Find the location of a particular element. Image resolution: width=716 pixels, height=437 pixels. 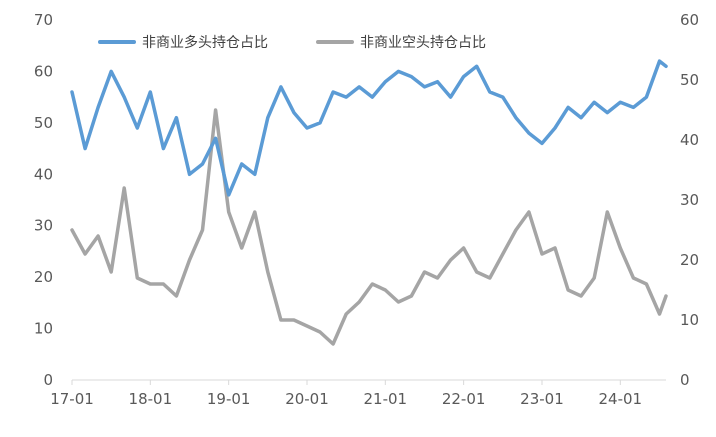

right-axis-tick-labels: 0 10 20 30 40 50 60 is located at coordinates (689, 200).